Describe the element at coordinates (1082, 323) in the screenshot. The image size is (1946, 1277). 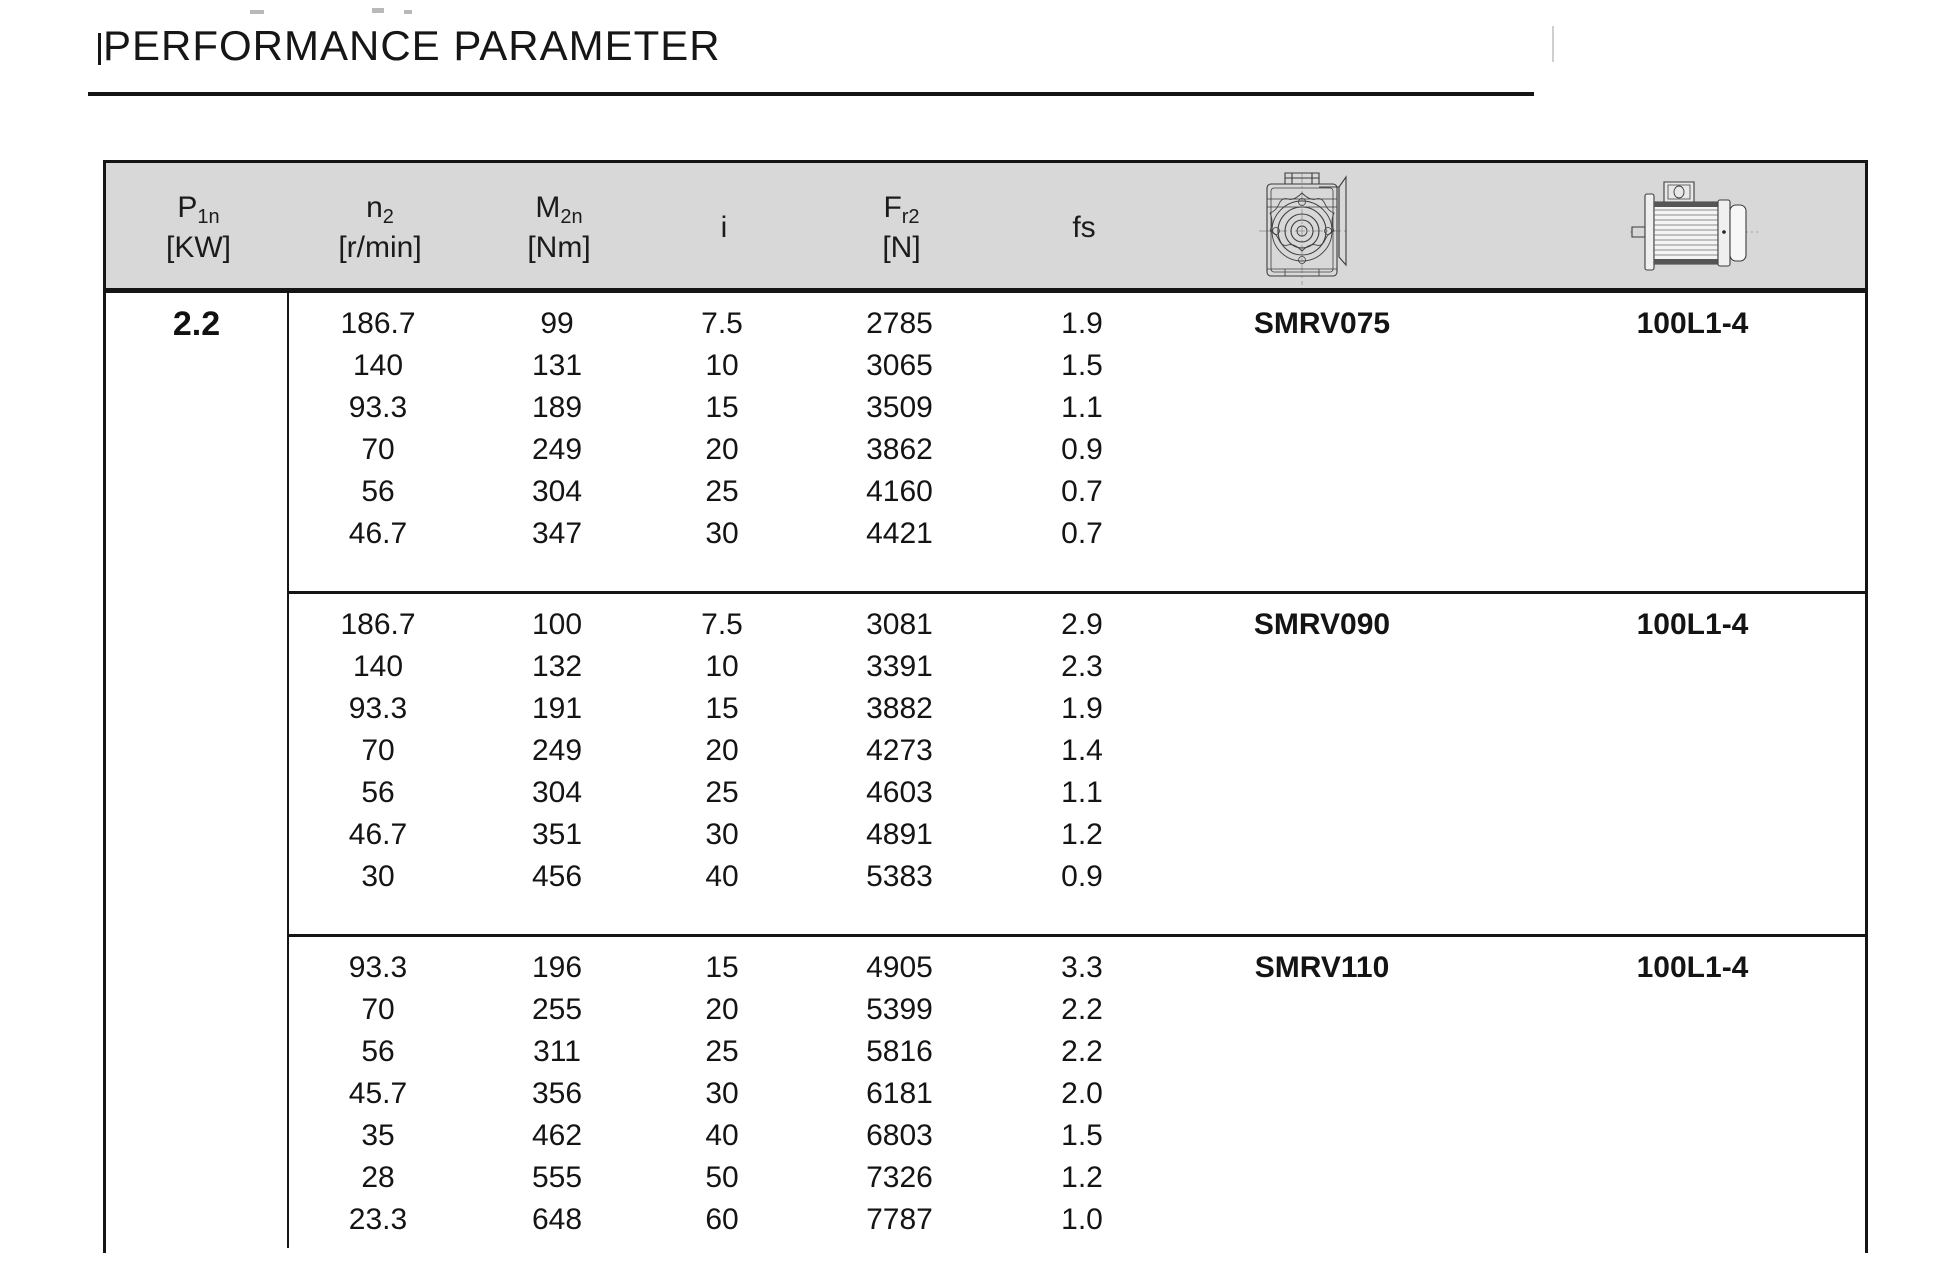
I see `table-cell: 1.9` at that location.